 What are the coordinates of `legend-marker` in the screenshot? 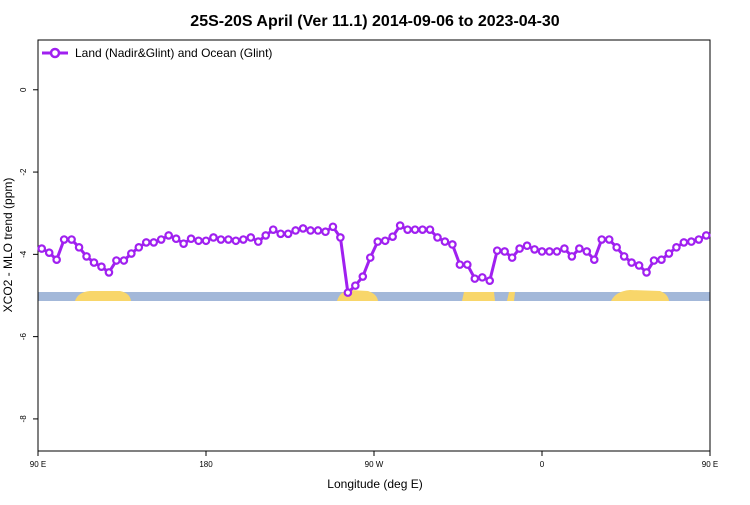 It's located at (55, 53).